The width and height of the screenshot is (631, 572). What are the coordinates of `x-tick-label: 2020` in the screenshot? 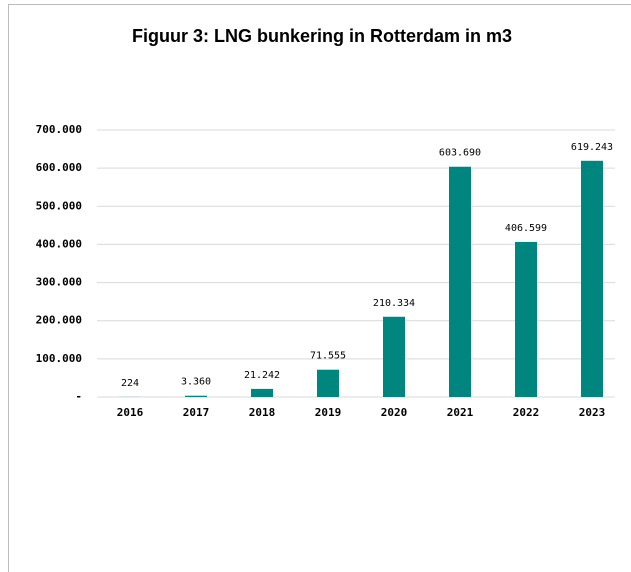 It's located at (394, 412).